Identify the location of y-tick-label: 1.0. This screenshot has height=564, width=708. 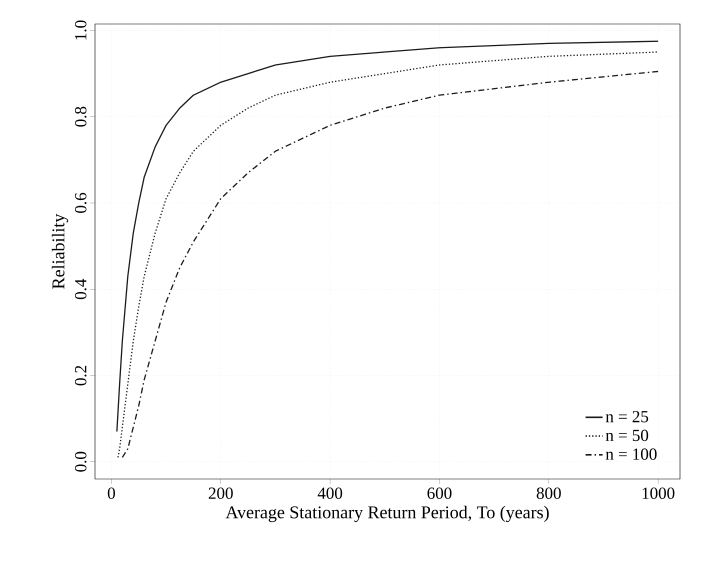
(80, 30).